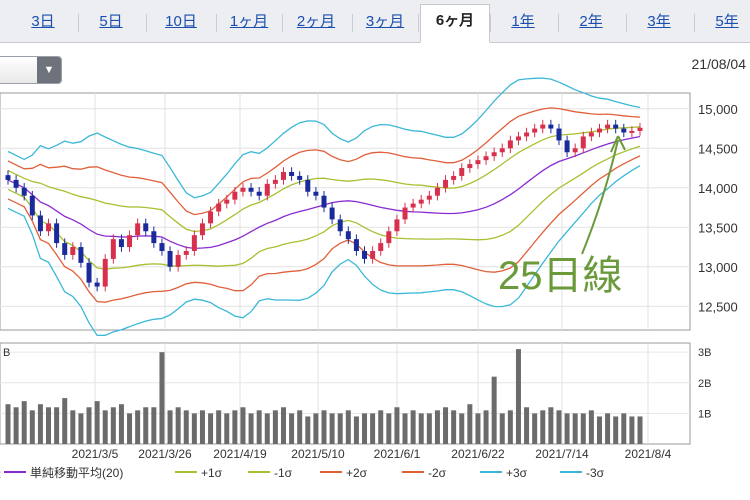 Image resolution: width=750 pixels, height=500 pixels. I want to click on volume-unit-label: B, so click(6, 353).